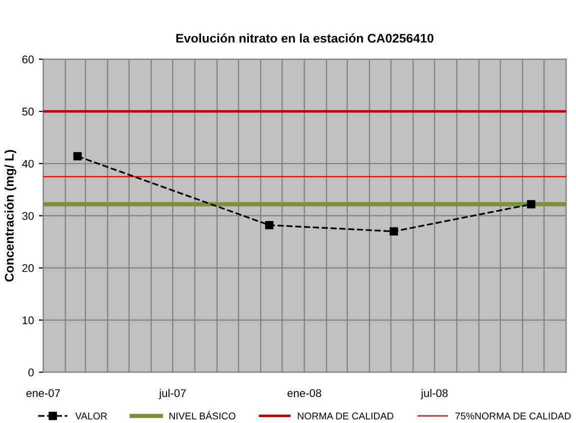  What do you see at coordinates (31, 372) in the screenshot?
I see `y-tick-label: 0` at bounding box center [31, 372].